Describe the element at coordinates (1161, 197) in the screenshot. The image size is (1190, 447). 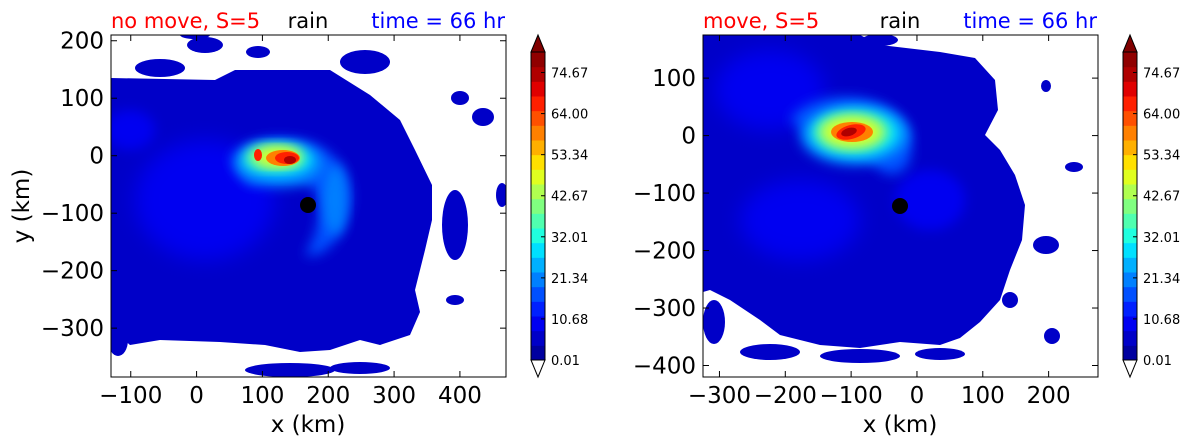
I see `right-colorbar-tick-label: 42.67` at that location.